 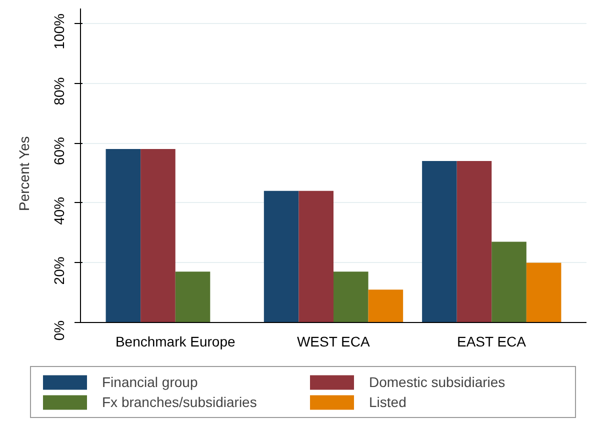 What do you see at coordinates (59, 210) in the screenshot?
I see `y-tick-label: 40%` at bounding box center [59, 210].